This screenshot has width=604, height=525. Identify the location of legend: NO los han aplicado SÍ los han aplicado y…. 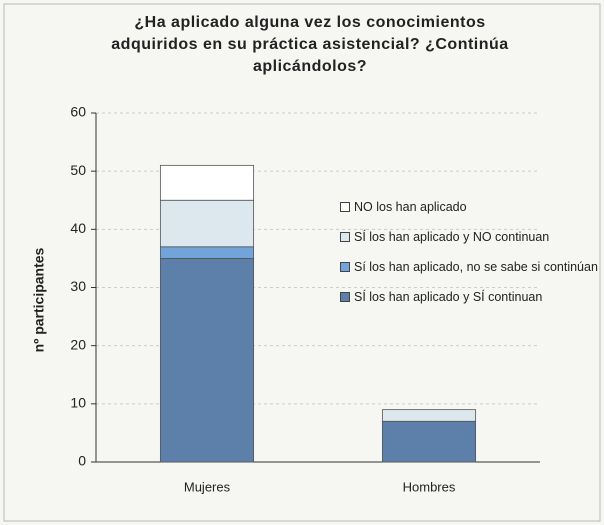
(471, 260).